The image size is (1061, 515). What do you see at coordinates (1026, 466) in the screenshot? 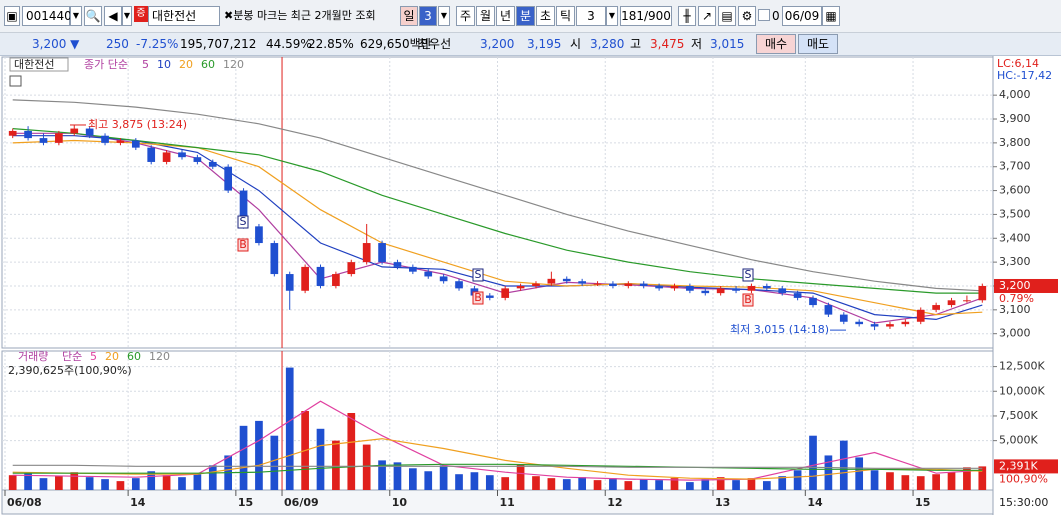
I see `last-volume-box` at bounding box center [1026, 466].